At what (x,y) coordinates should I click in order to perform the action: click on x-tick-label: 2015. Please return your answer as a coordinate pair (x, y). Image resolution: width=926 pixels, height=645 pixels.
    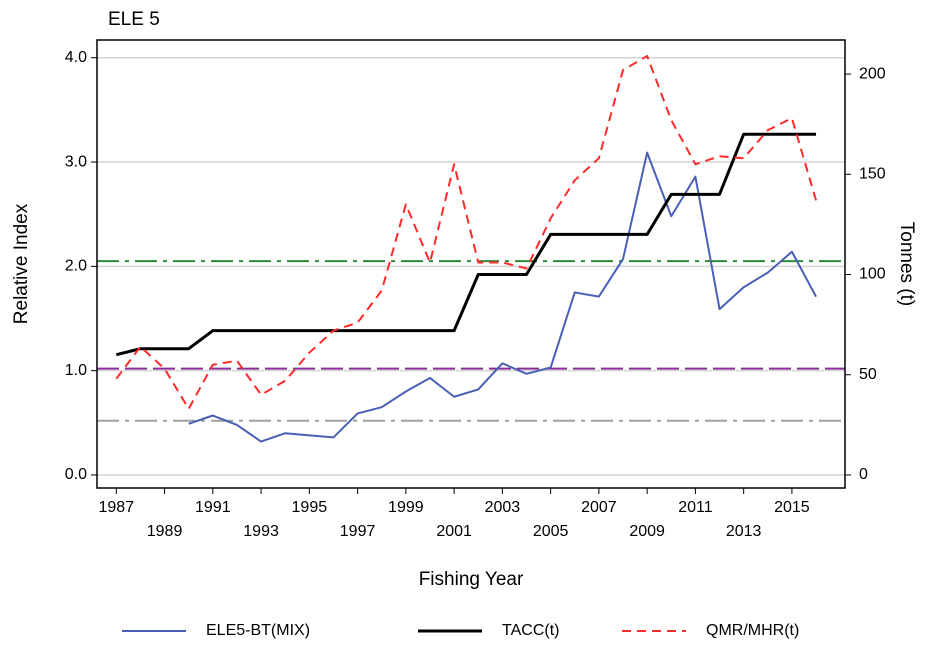
    Looking at the image, I should click on (792, 507).